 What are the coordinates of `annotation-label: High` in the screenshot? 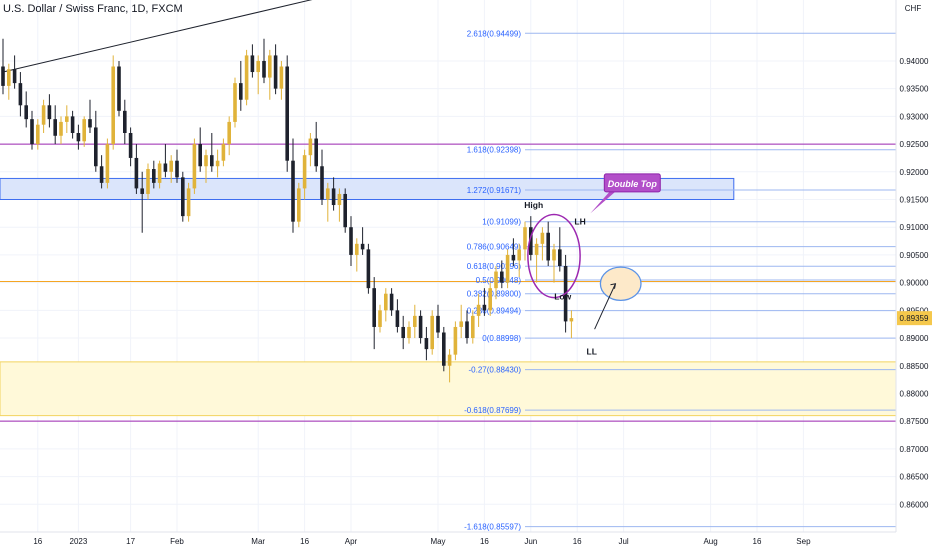 It's located at (533, 205).